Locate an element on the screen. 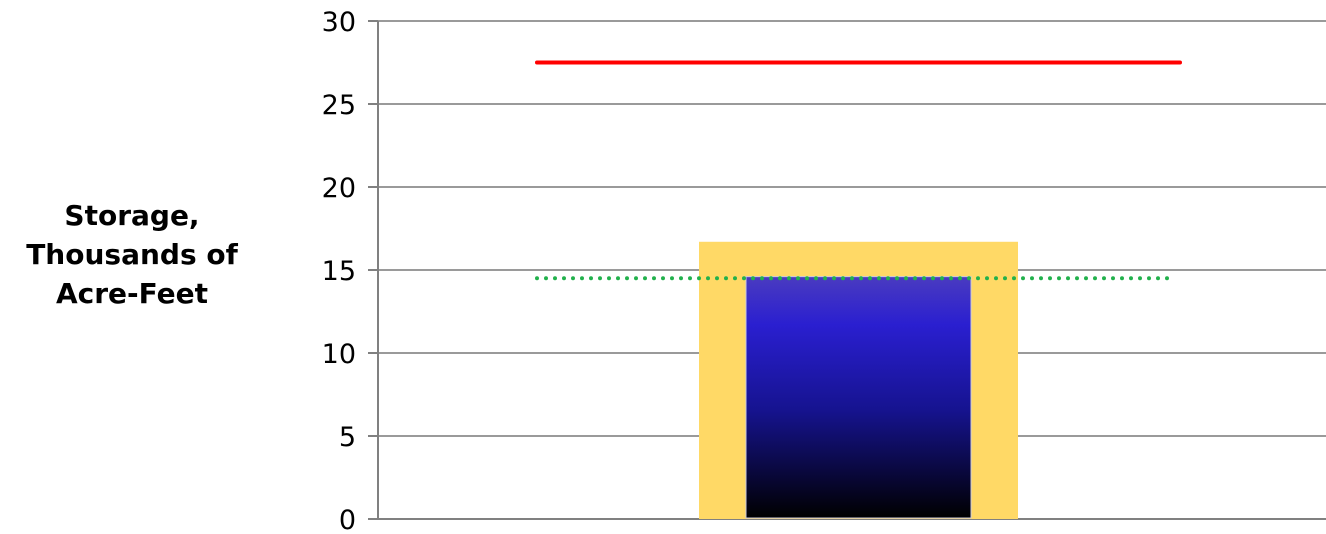  y-axis-label-line-3: Acre-Feet is located at coordinates (132, 293).